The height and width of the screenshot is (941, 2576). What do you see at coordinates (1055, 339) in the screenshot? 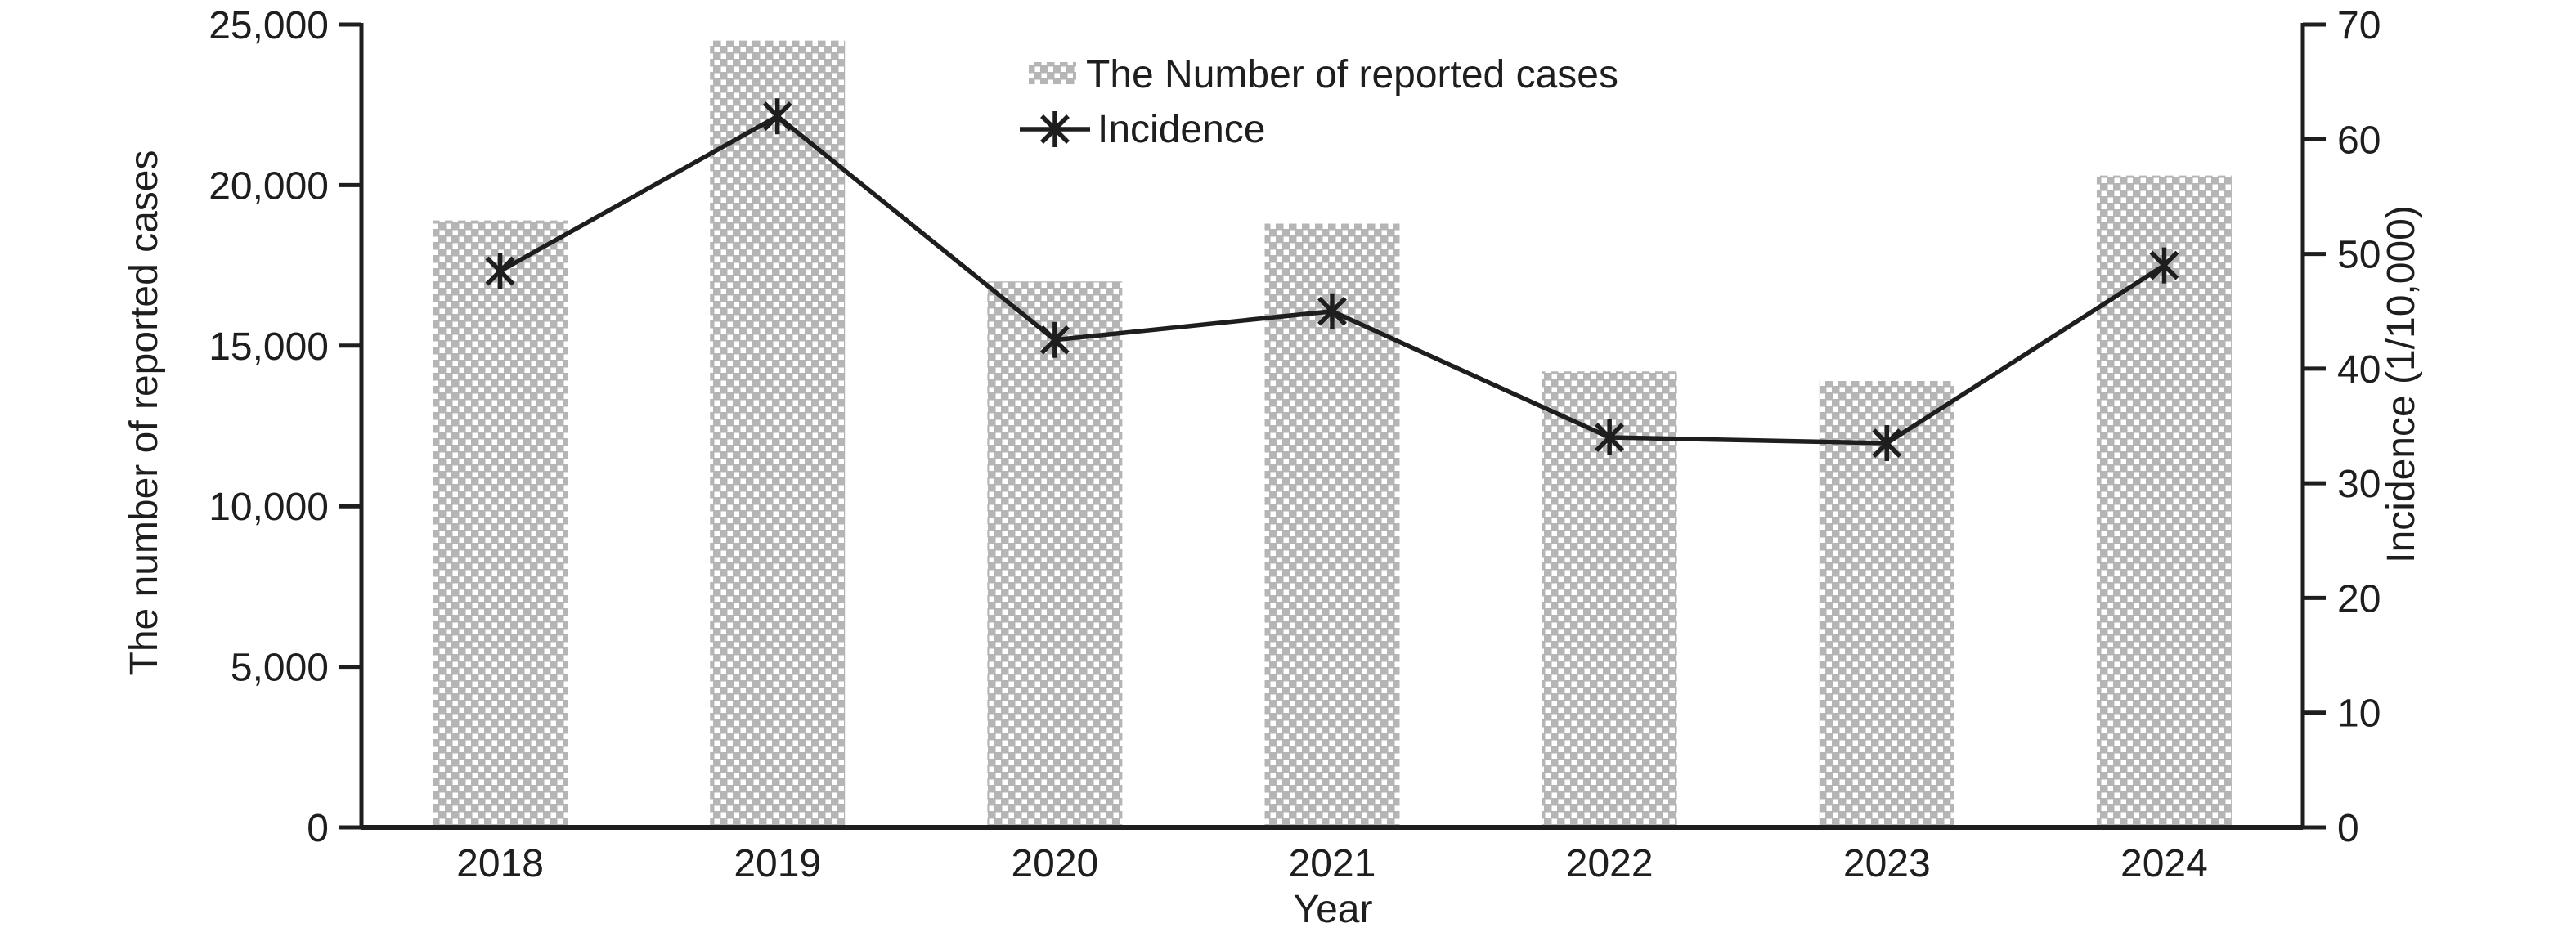
I see `incidence-marker-2020` at bounding box center [1055, 339].